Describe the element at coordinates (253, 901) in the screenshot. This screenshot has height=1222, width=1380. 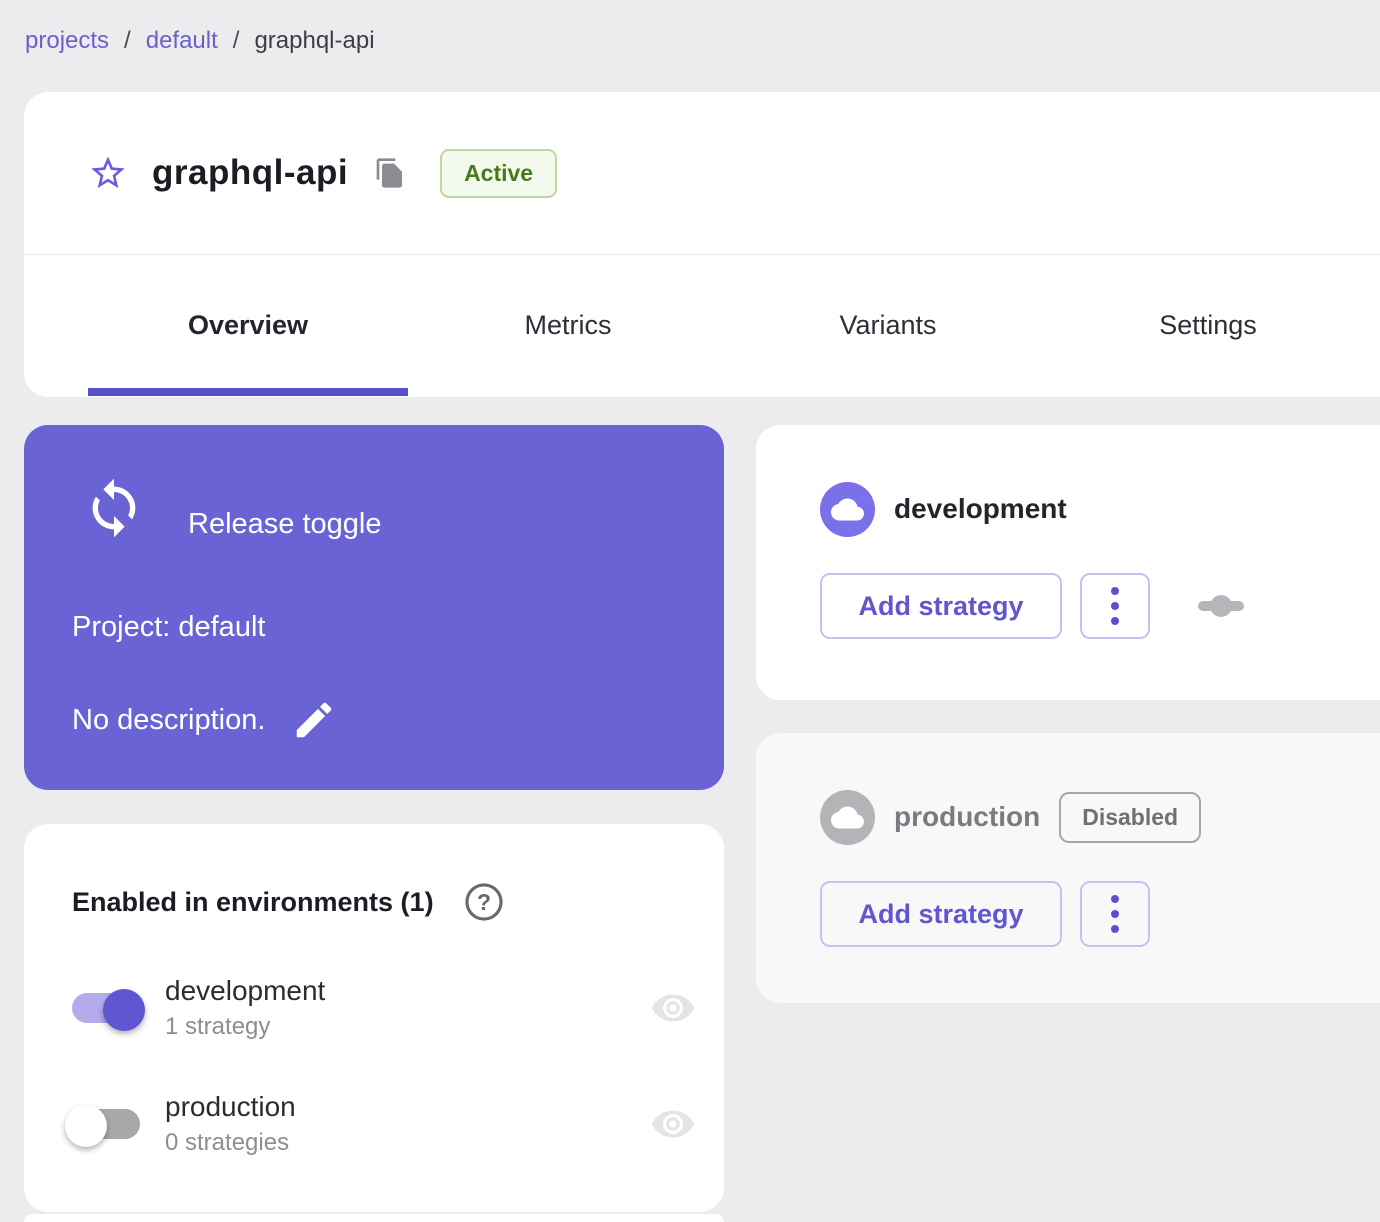
I see `enabled-environments-title: Enabled in environments (1)` at that location.